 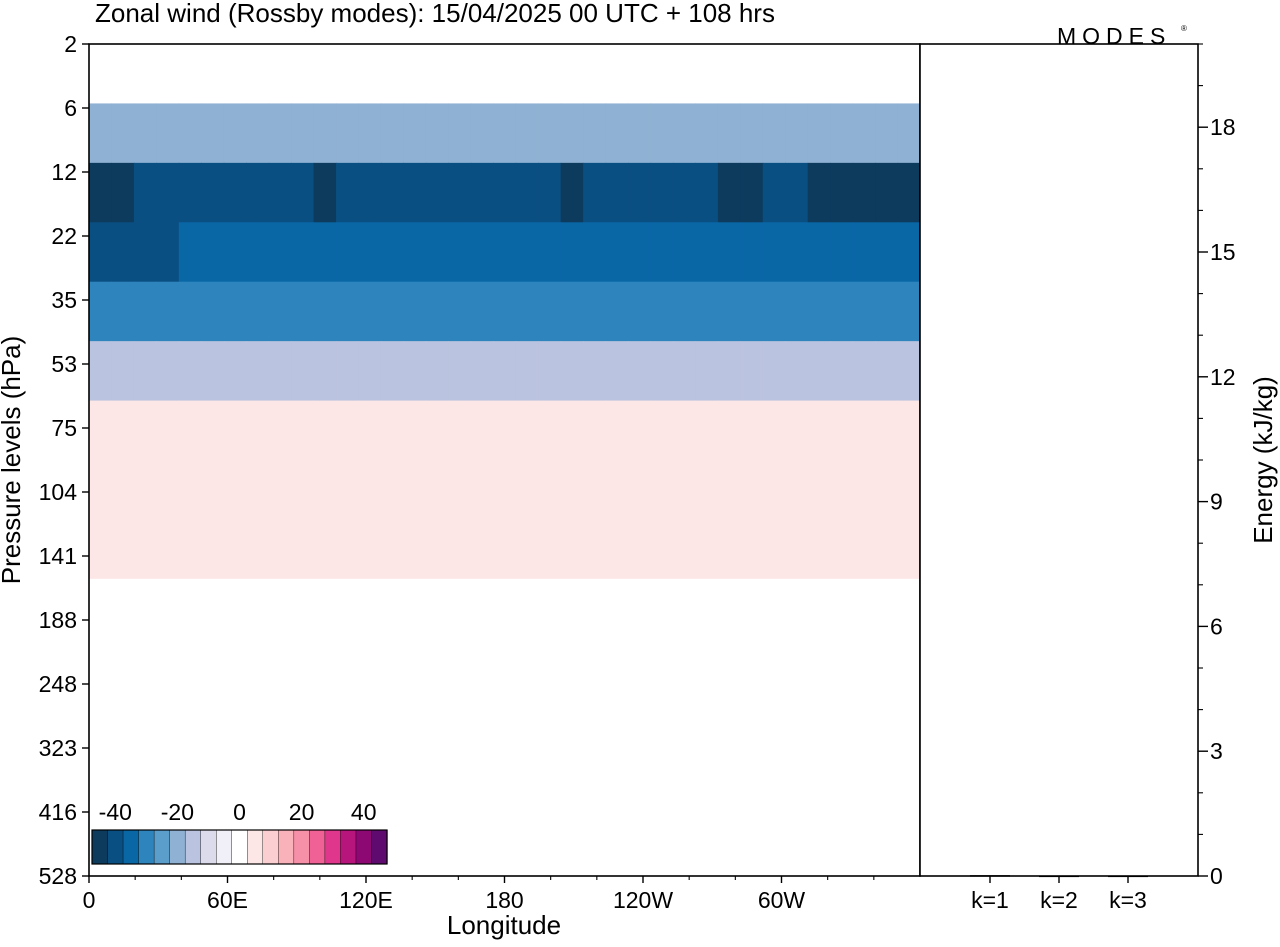 I want to click on energy-tick-label: 9, so click(x=1216, y=502).